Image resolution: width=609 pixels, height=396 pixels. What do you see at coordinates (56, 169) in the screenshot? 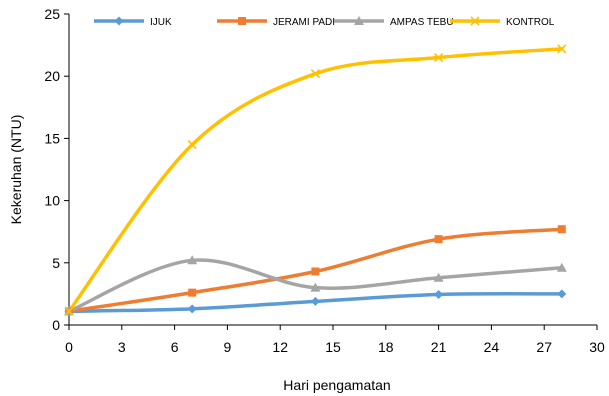
I see `y-axis-ticks: 0 5 10 15 20 25` at bounding box center [56, 169].